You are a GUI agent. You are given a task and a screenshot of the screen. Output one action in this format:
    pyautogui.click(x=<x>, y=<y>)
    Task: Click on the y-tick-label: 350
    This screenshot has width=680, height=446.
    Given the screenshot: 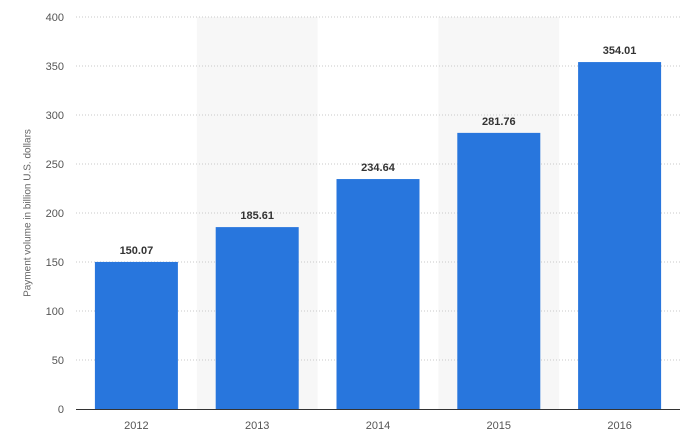 What is the action you would take?
    pyautogui.click(x=55, y=67)
    